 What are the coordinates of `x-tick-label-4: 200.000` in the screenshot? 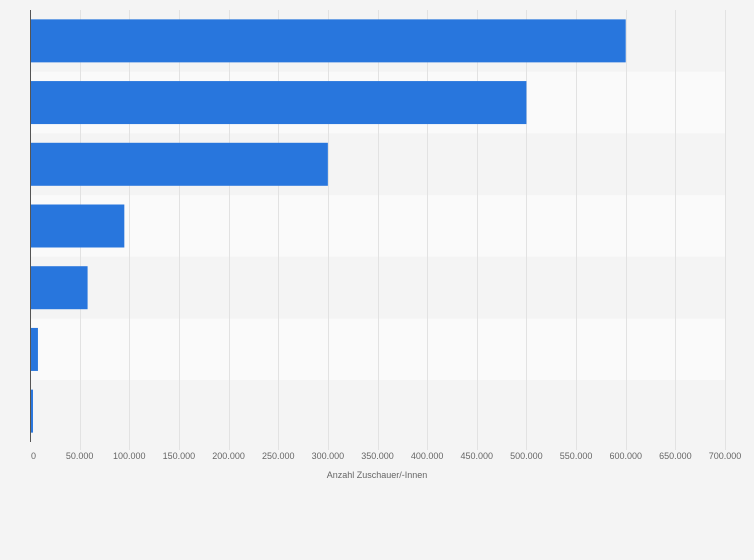 It's located at (228, 456).